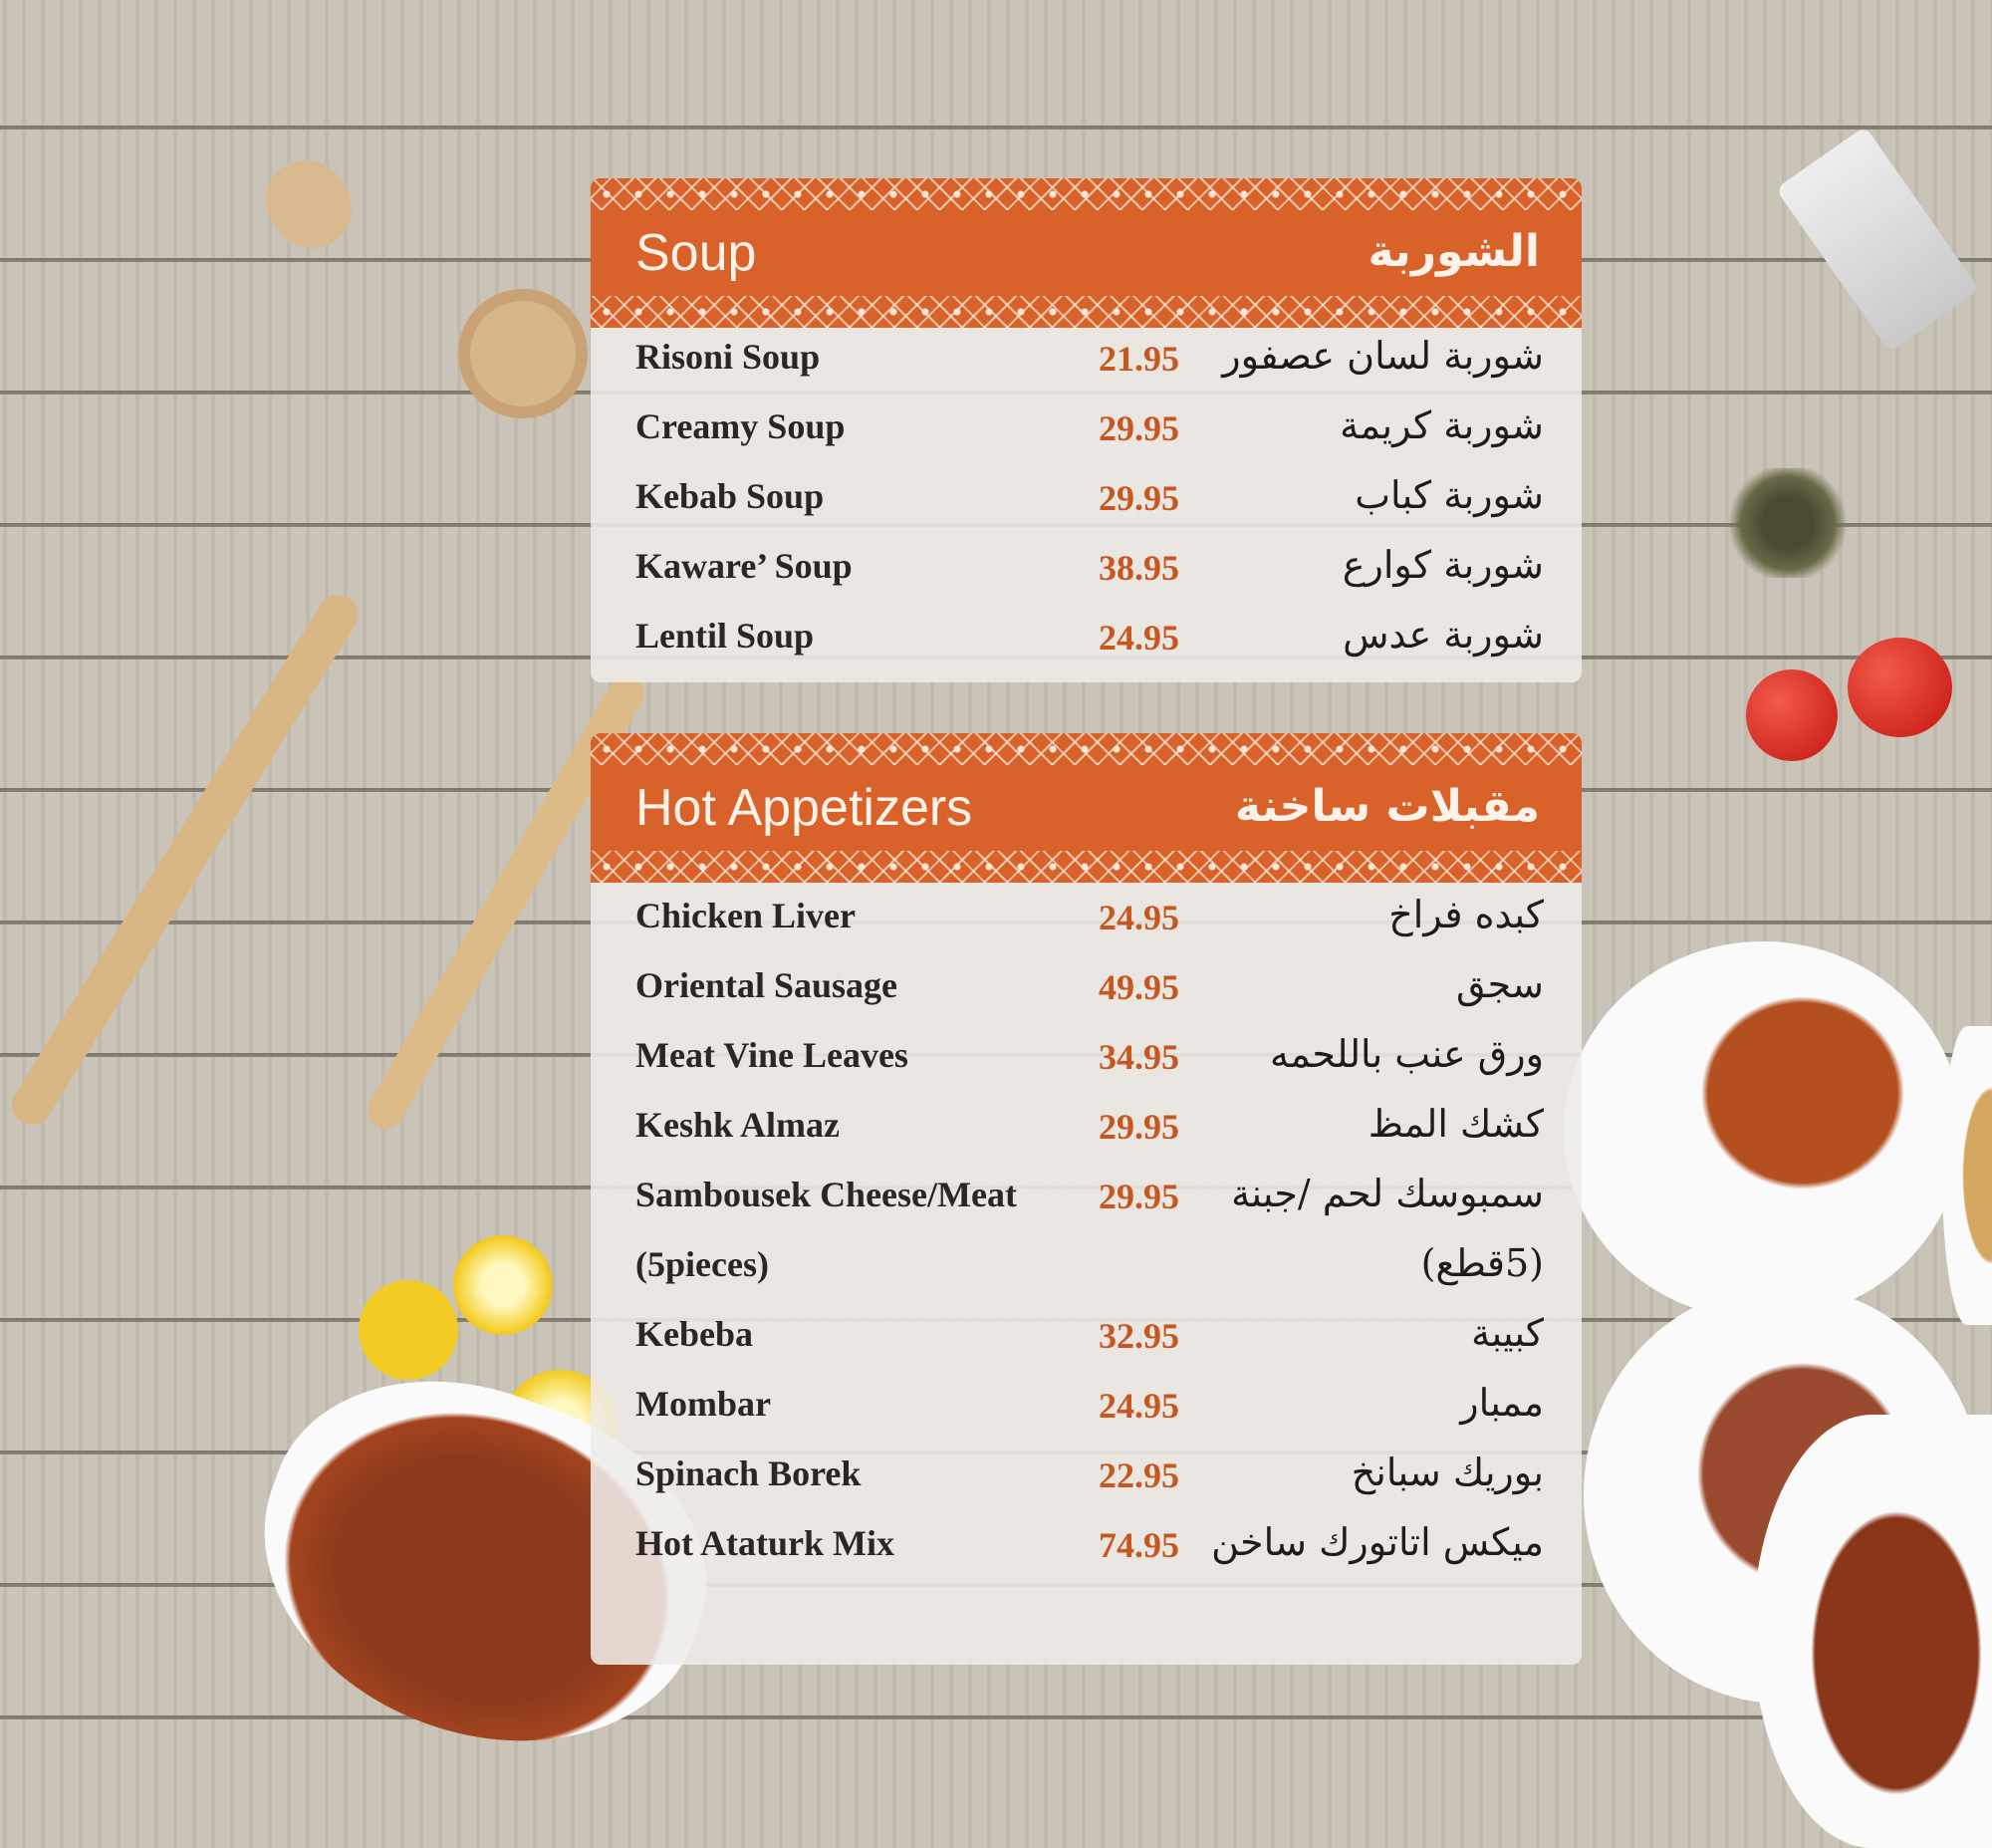 Image resolution: width=1992 pixels, height=1848 pixels. I want to click on item-name-ar: ممبار, so click(1502, 1403).